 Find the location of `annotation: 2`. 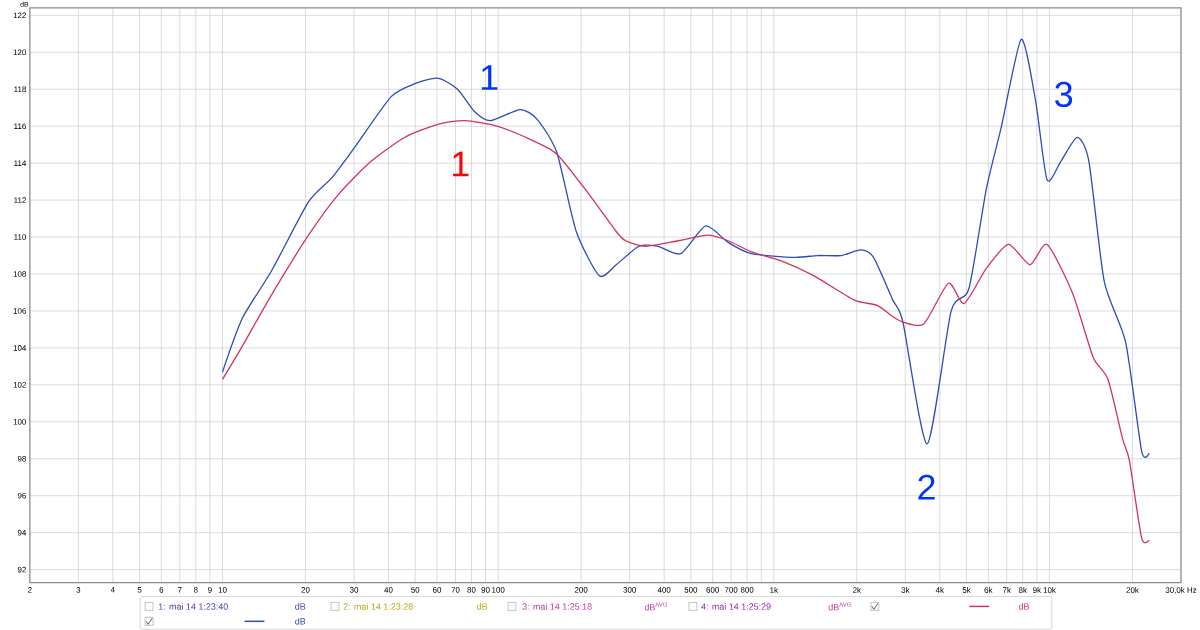

annotation: 2 is located at coordinates (926, 487).